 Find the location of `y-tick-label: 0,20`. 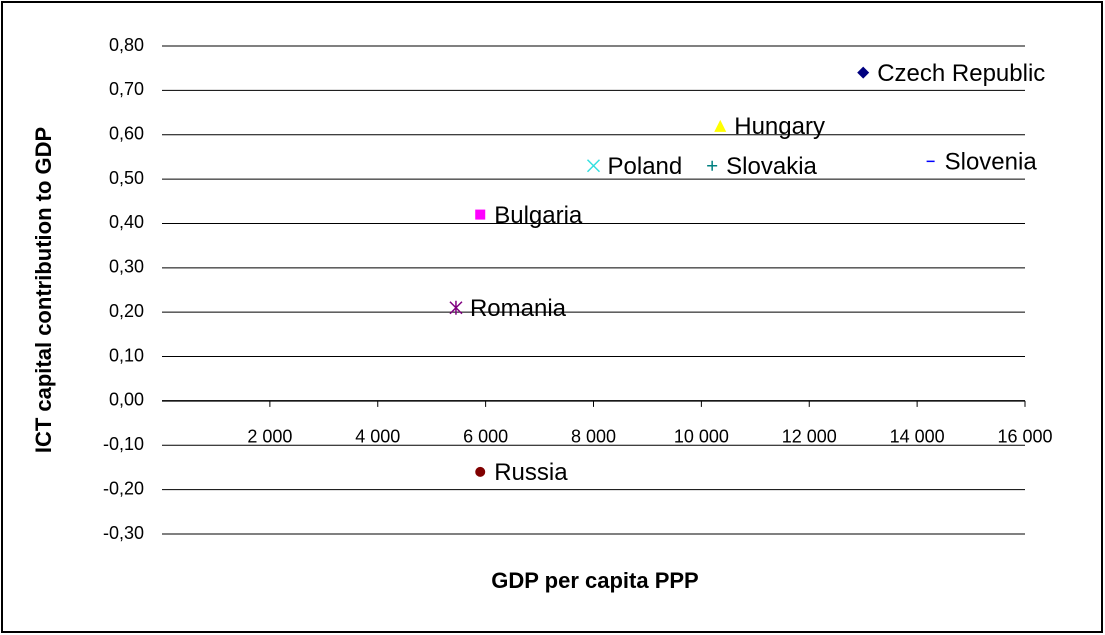

y-tick-label: 0,20 is located at coordinates (126, 311).